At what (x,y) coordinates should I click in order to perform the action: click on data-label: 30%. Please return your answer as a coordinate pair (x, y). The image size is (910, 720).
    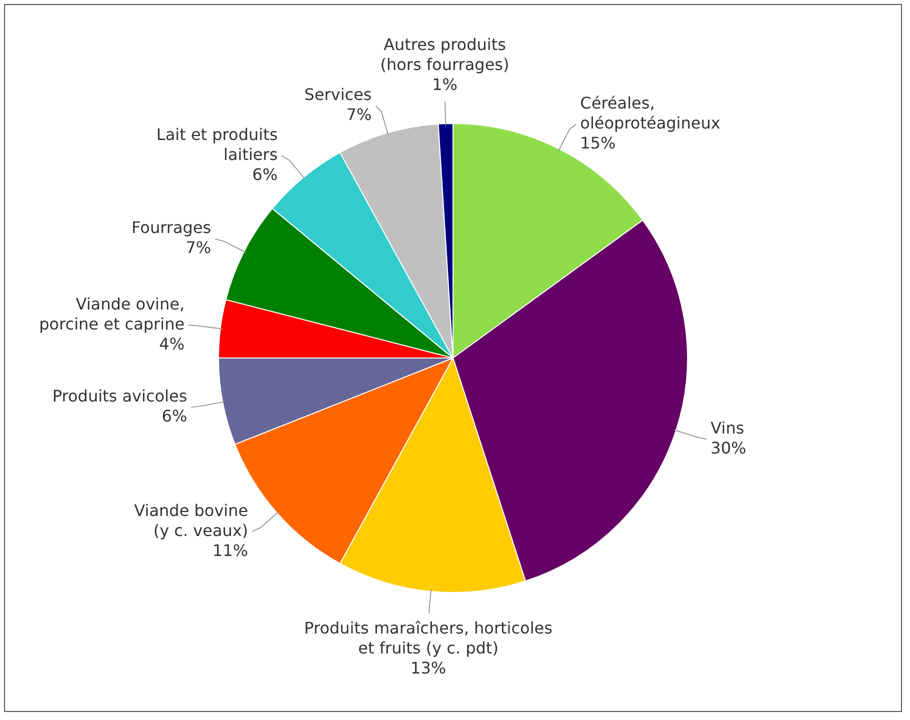
    Looking at the image, I should click on (728, 448).